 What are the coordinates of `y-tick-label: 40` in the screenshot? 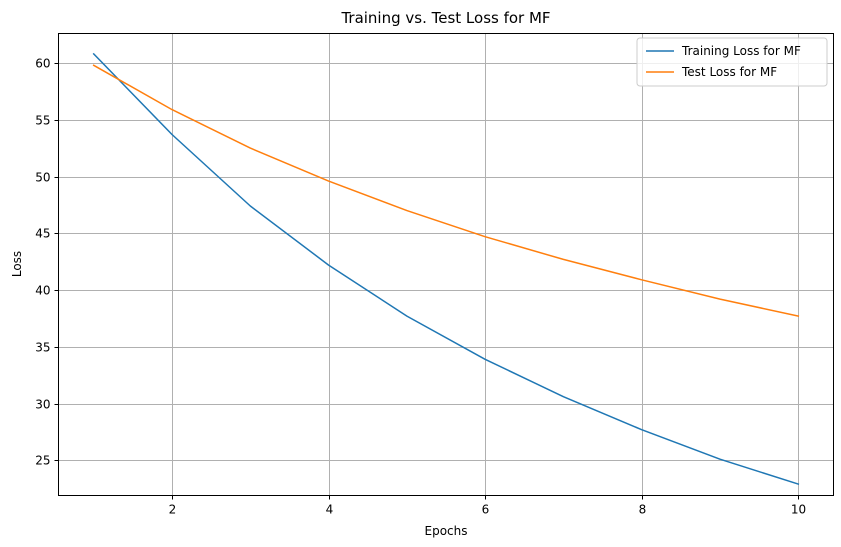 It's located at (42, 291).